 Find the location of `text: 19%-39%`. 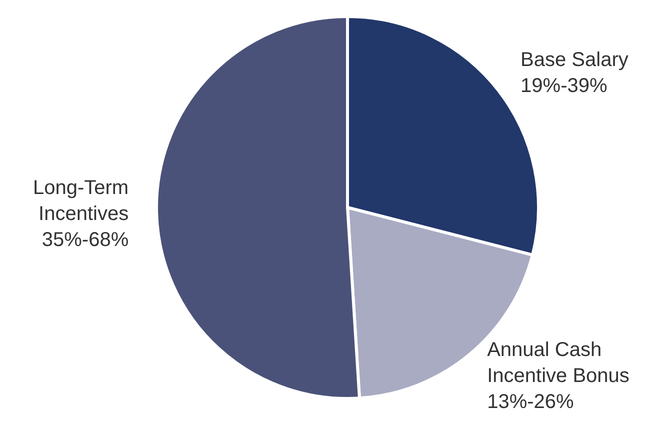

text: 19%-39% is located at coordinates (564, 85).